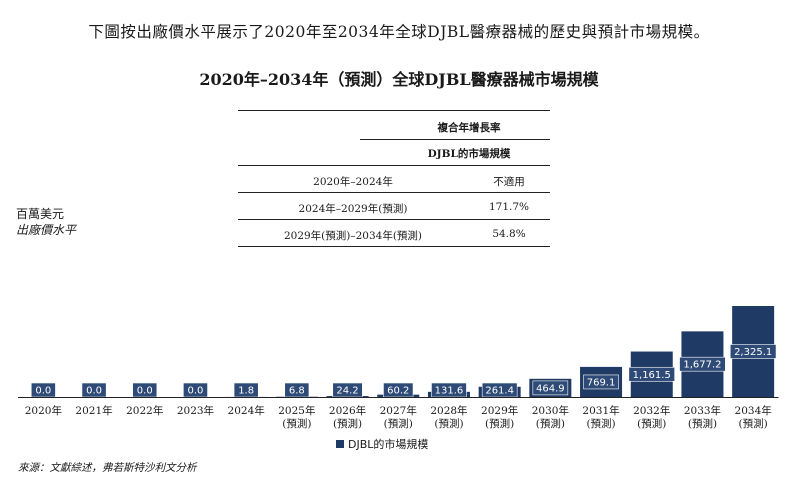  Describe the element at coordinates (297, 391) in the screenshot. I see `data-label: 6.8` at that location.